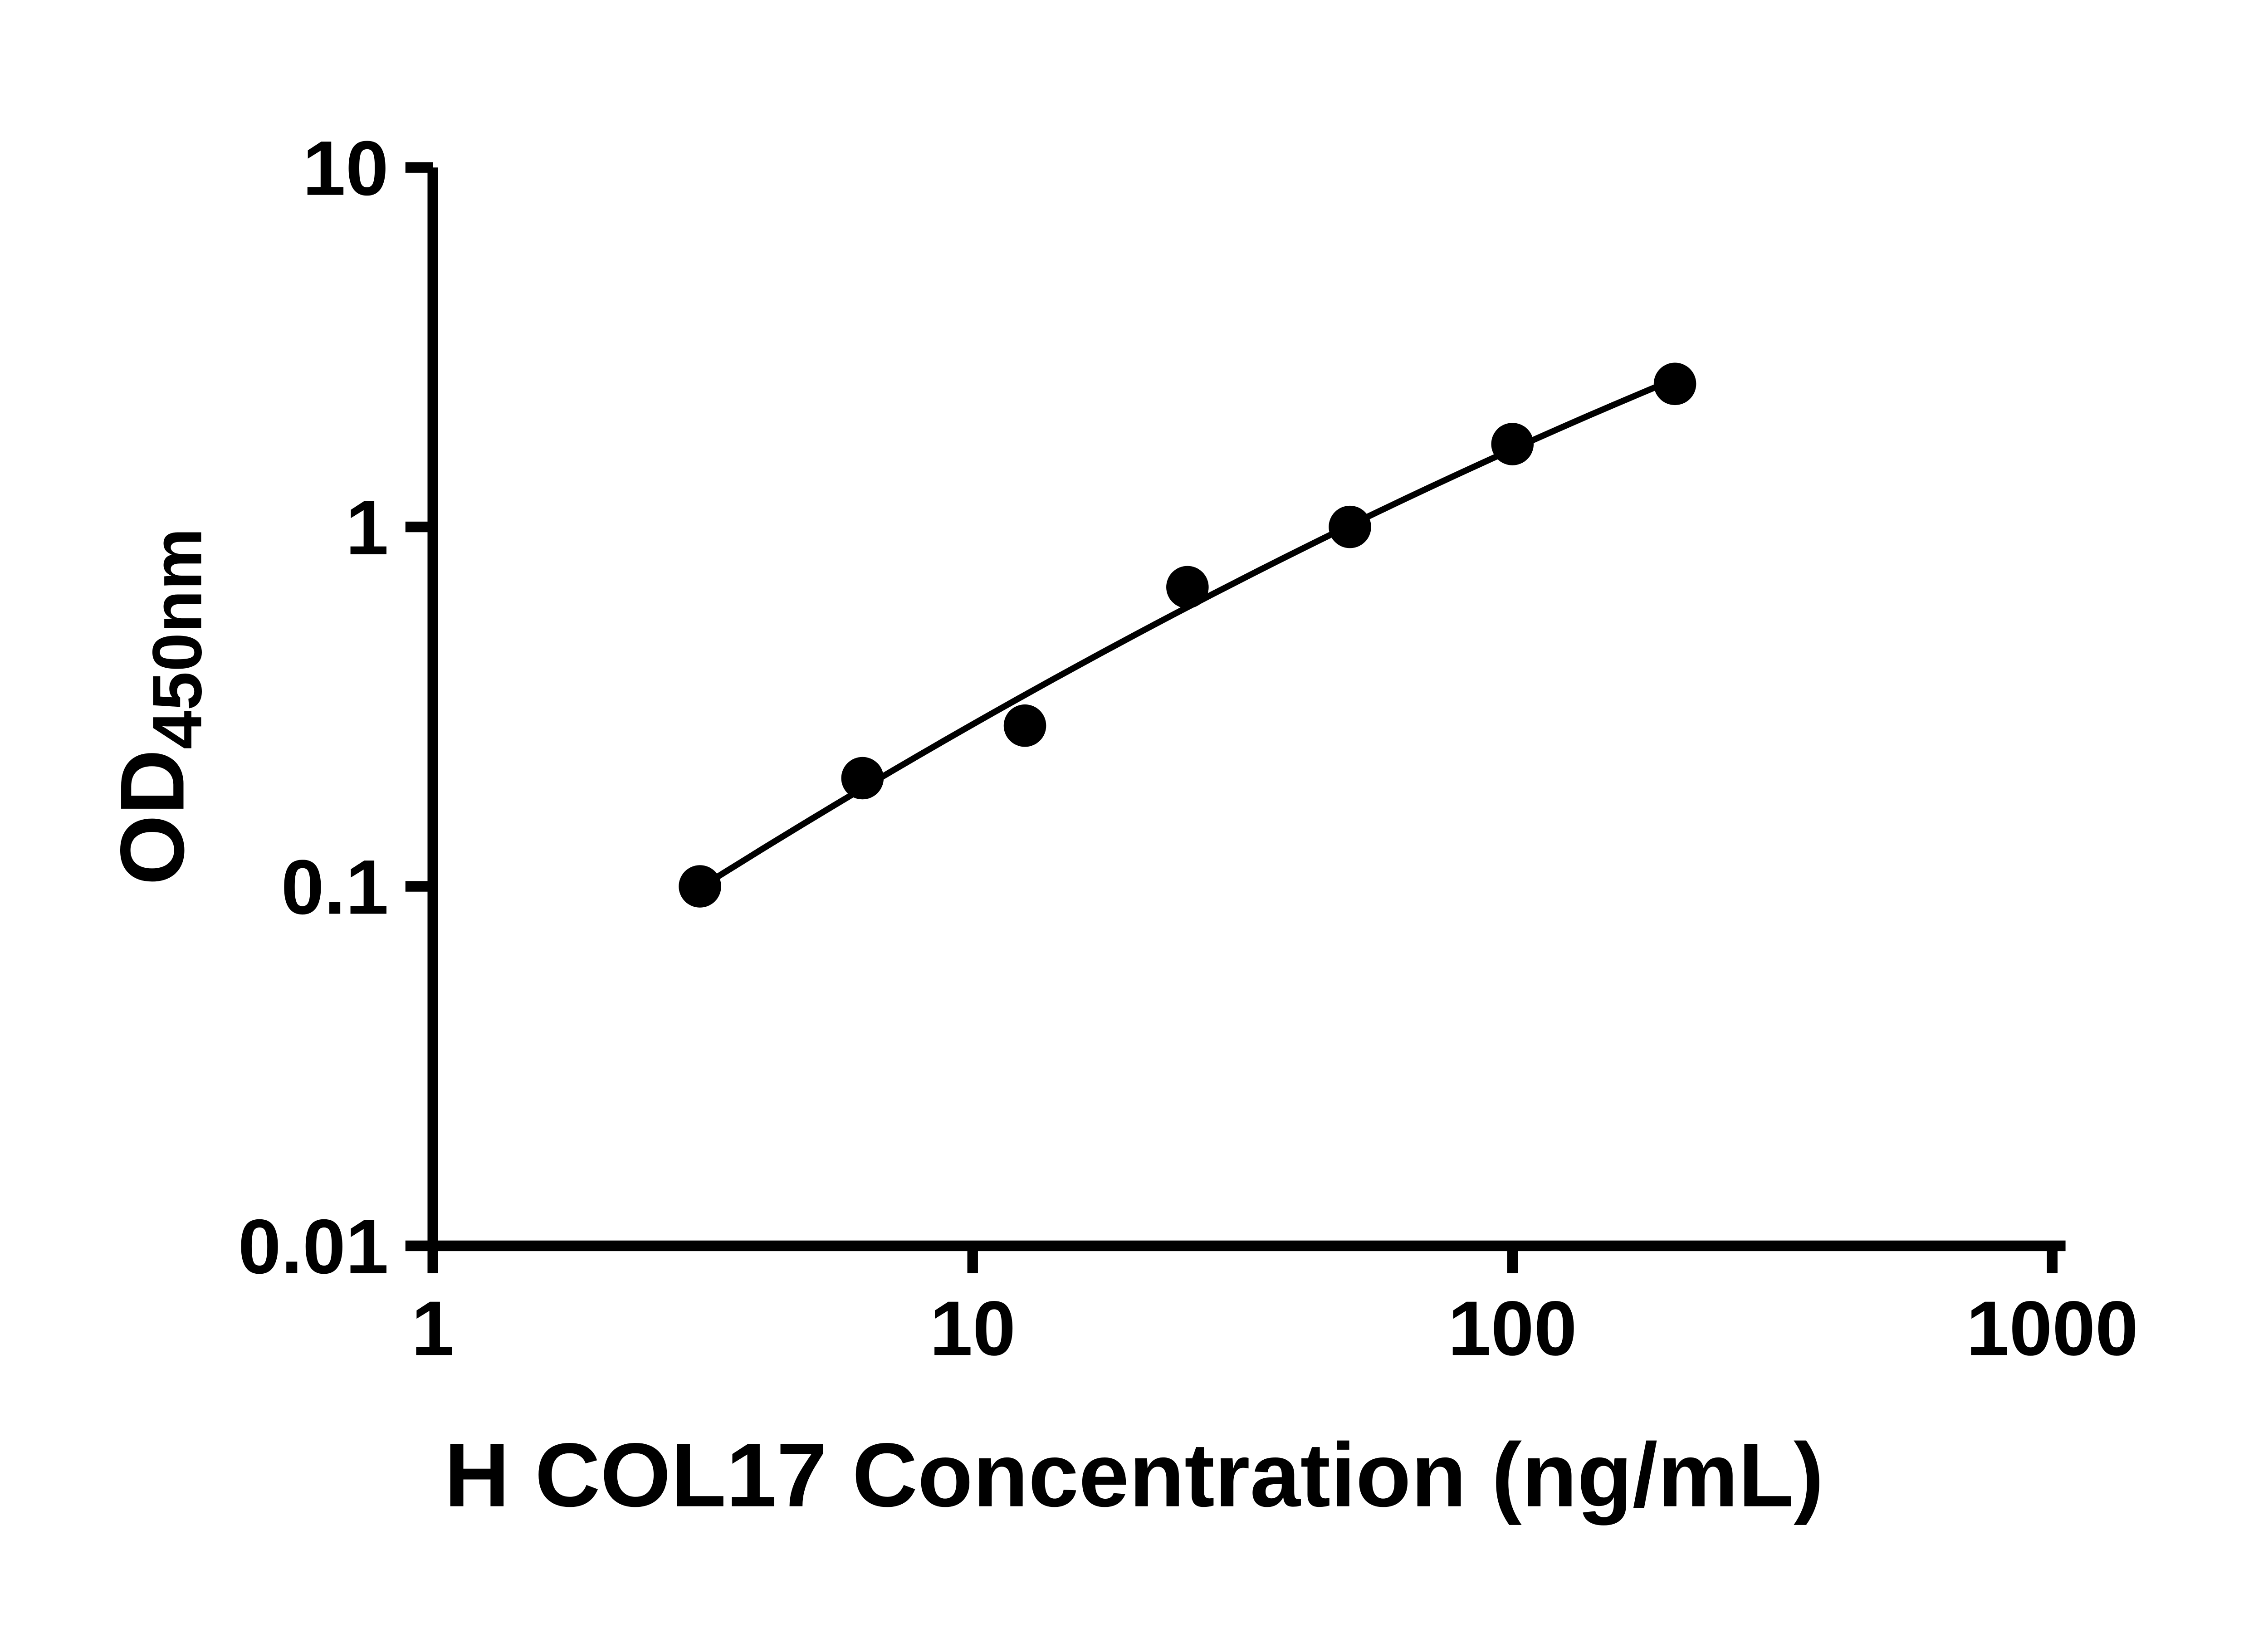 Image resolution: width=2268 pixels, height=1633 pixels. I want to click on x-tick-label: 10, so click(972, 1329).